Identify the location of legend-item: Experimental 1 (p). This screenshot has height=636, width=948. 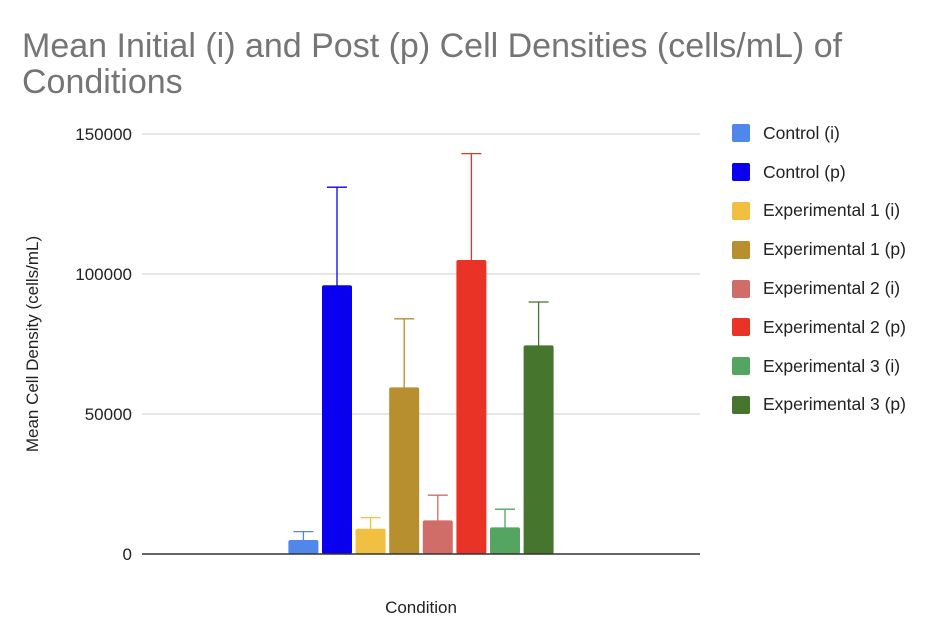
(837, 249).